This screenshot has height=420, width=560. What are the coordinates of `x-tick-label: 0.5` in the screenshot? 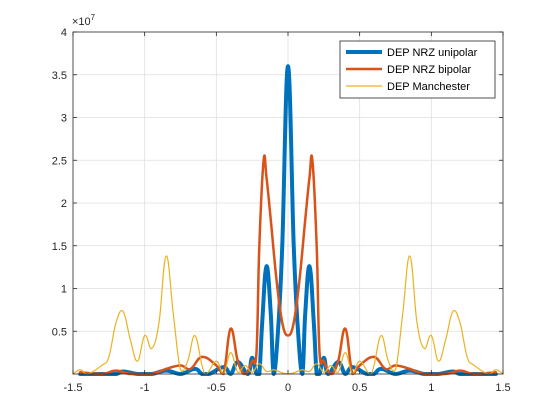 It's located at (359, 388).